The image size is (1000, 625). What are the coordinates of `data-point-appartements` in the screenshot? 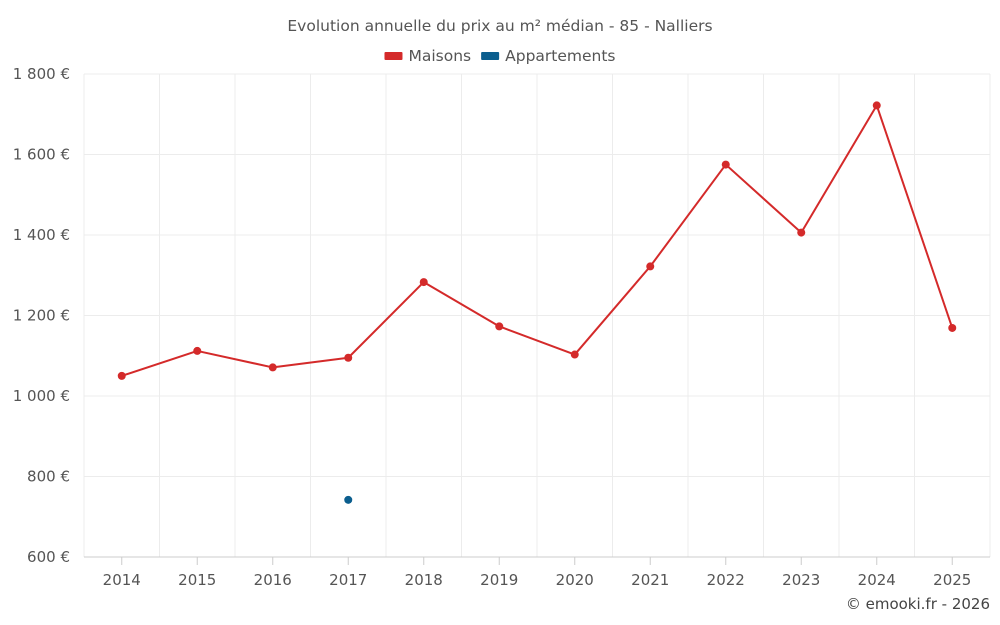 It's located at (348, 499).